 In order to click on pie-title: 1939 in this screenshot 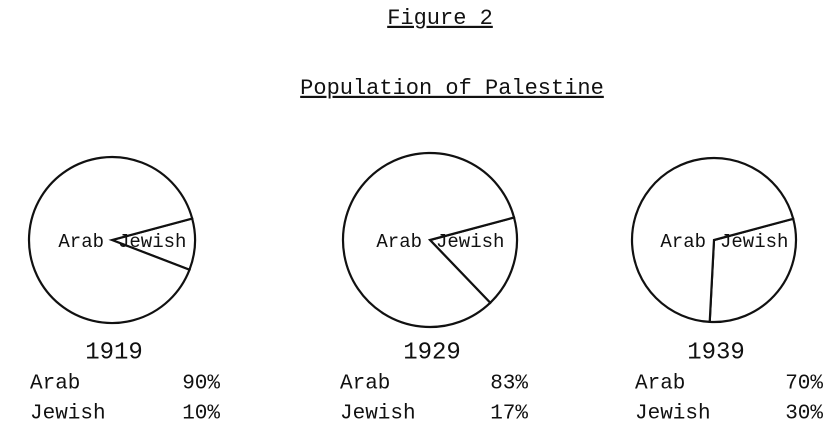, I will do `click(716, 352)`.